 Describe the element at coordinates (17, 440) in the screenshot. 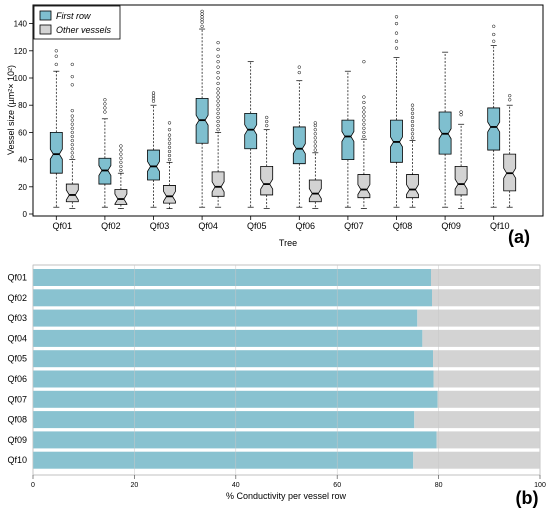

I see `ytick-label-qf09: Qf09` at that location.